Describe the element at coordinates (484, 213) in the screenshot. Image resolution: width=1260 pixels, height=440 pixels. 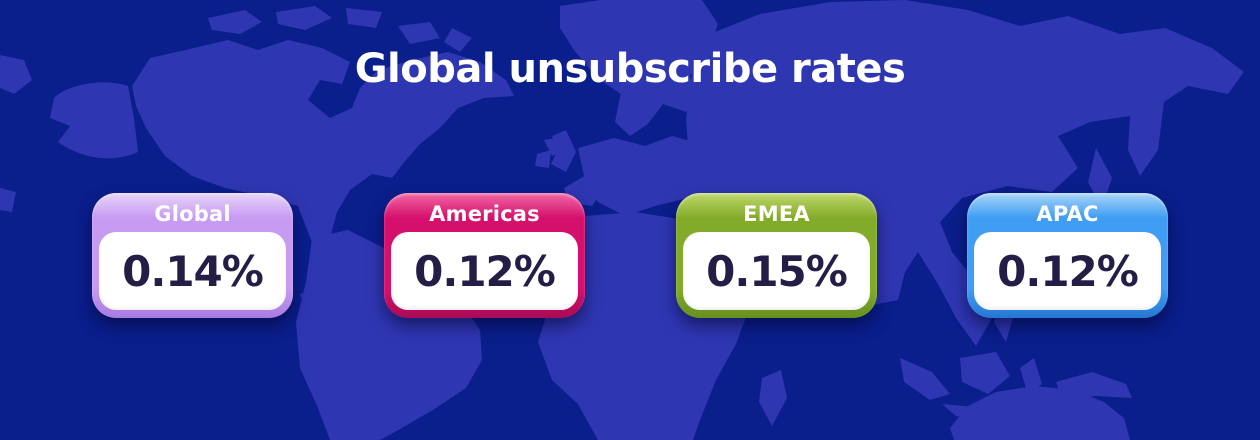
I see `card-region-label: Americas` at that location.